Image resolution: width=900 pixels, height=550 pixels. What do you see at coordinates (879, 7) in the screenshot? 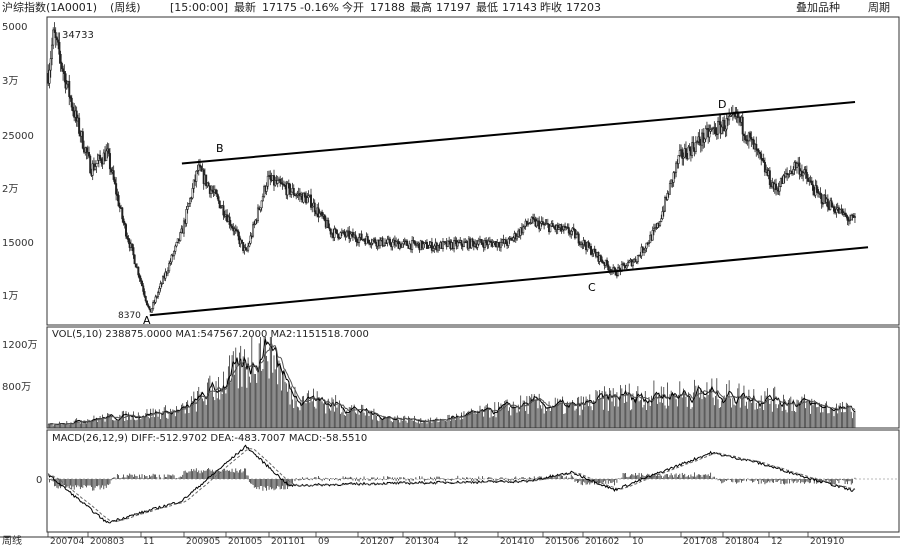
I see `period-button: 周期` at bounding box center [879, 7].